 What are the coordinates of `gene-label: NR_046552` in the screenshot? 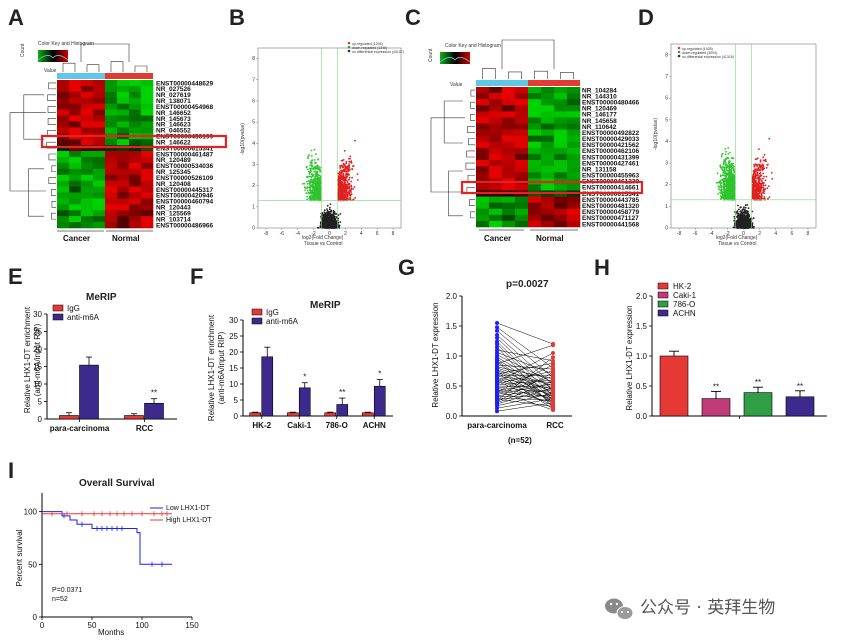 It's located at (173, 131).